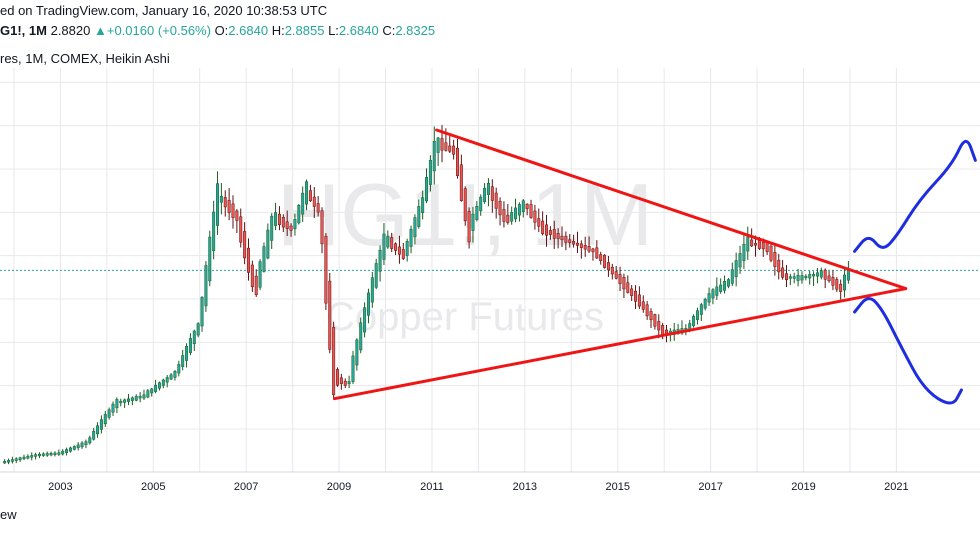  I want to click on low-label: L:, so click(333, 30).